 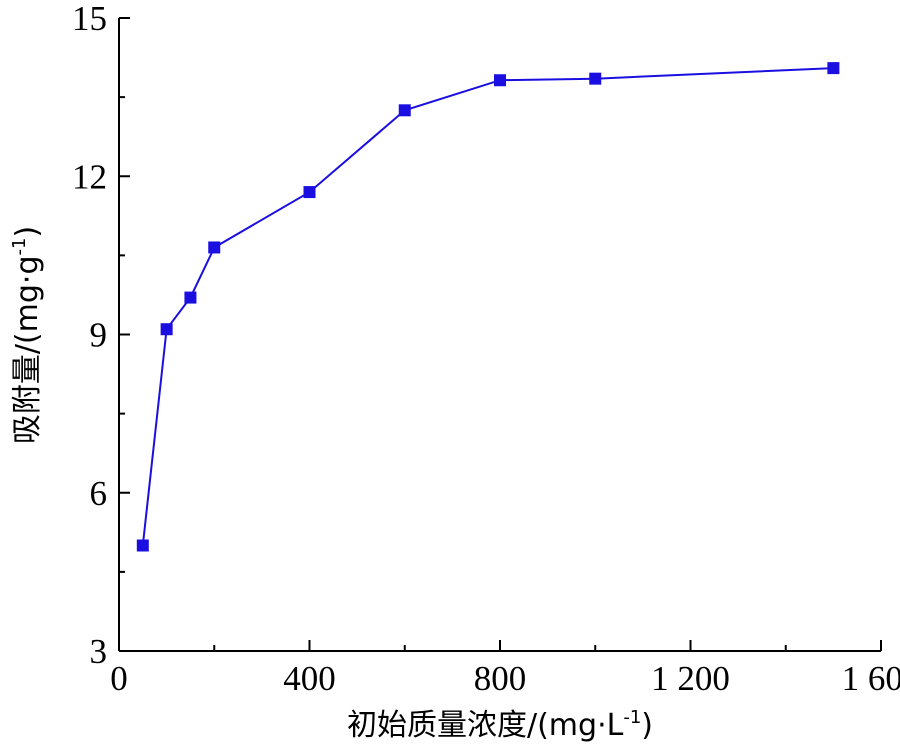 I want to click on y-tick-label: 3, so click(x=99, y=651).